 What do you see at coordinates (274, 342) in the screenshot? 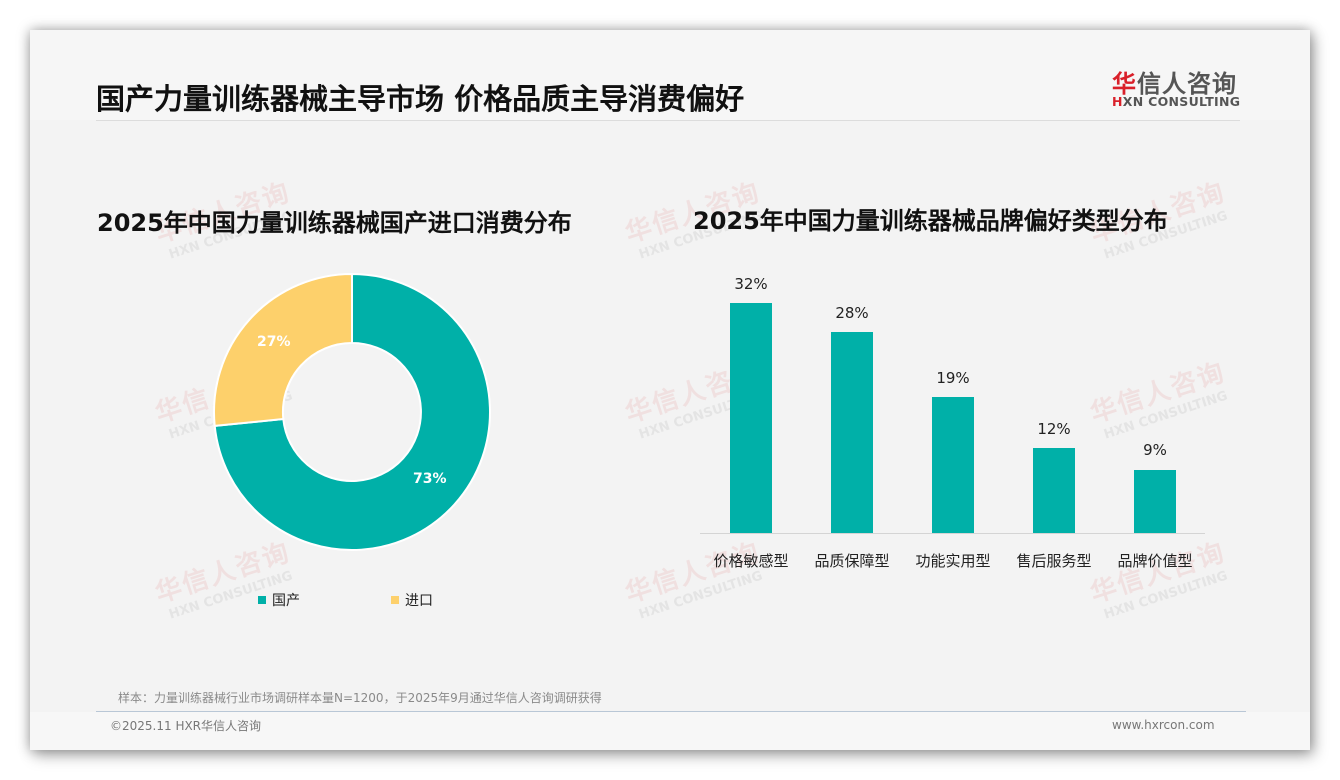
I see `slice-label-import: 27%` at bounding box center [274, 342].